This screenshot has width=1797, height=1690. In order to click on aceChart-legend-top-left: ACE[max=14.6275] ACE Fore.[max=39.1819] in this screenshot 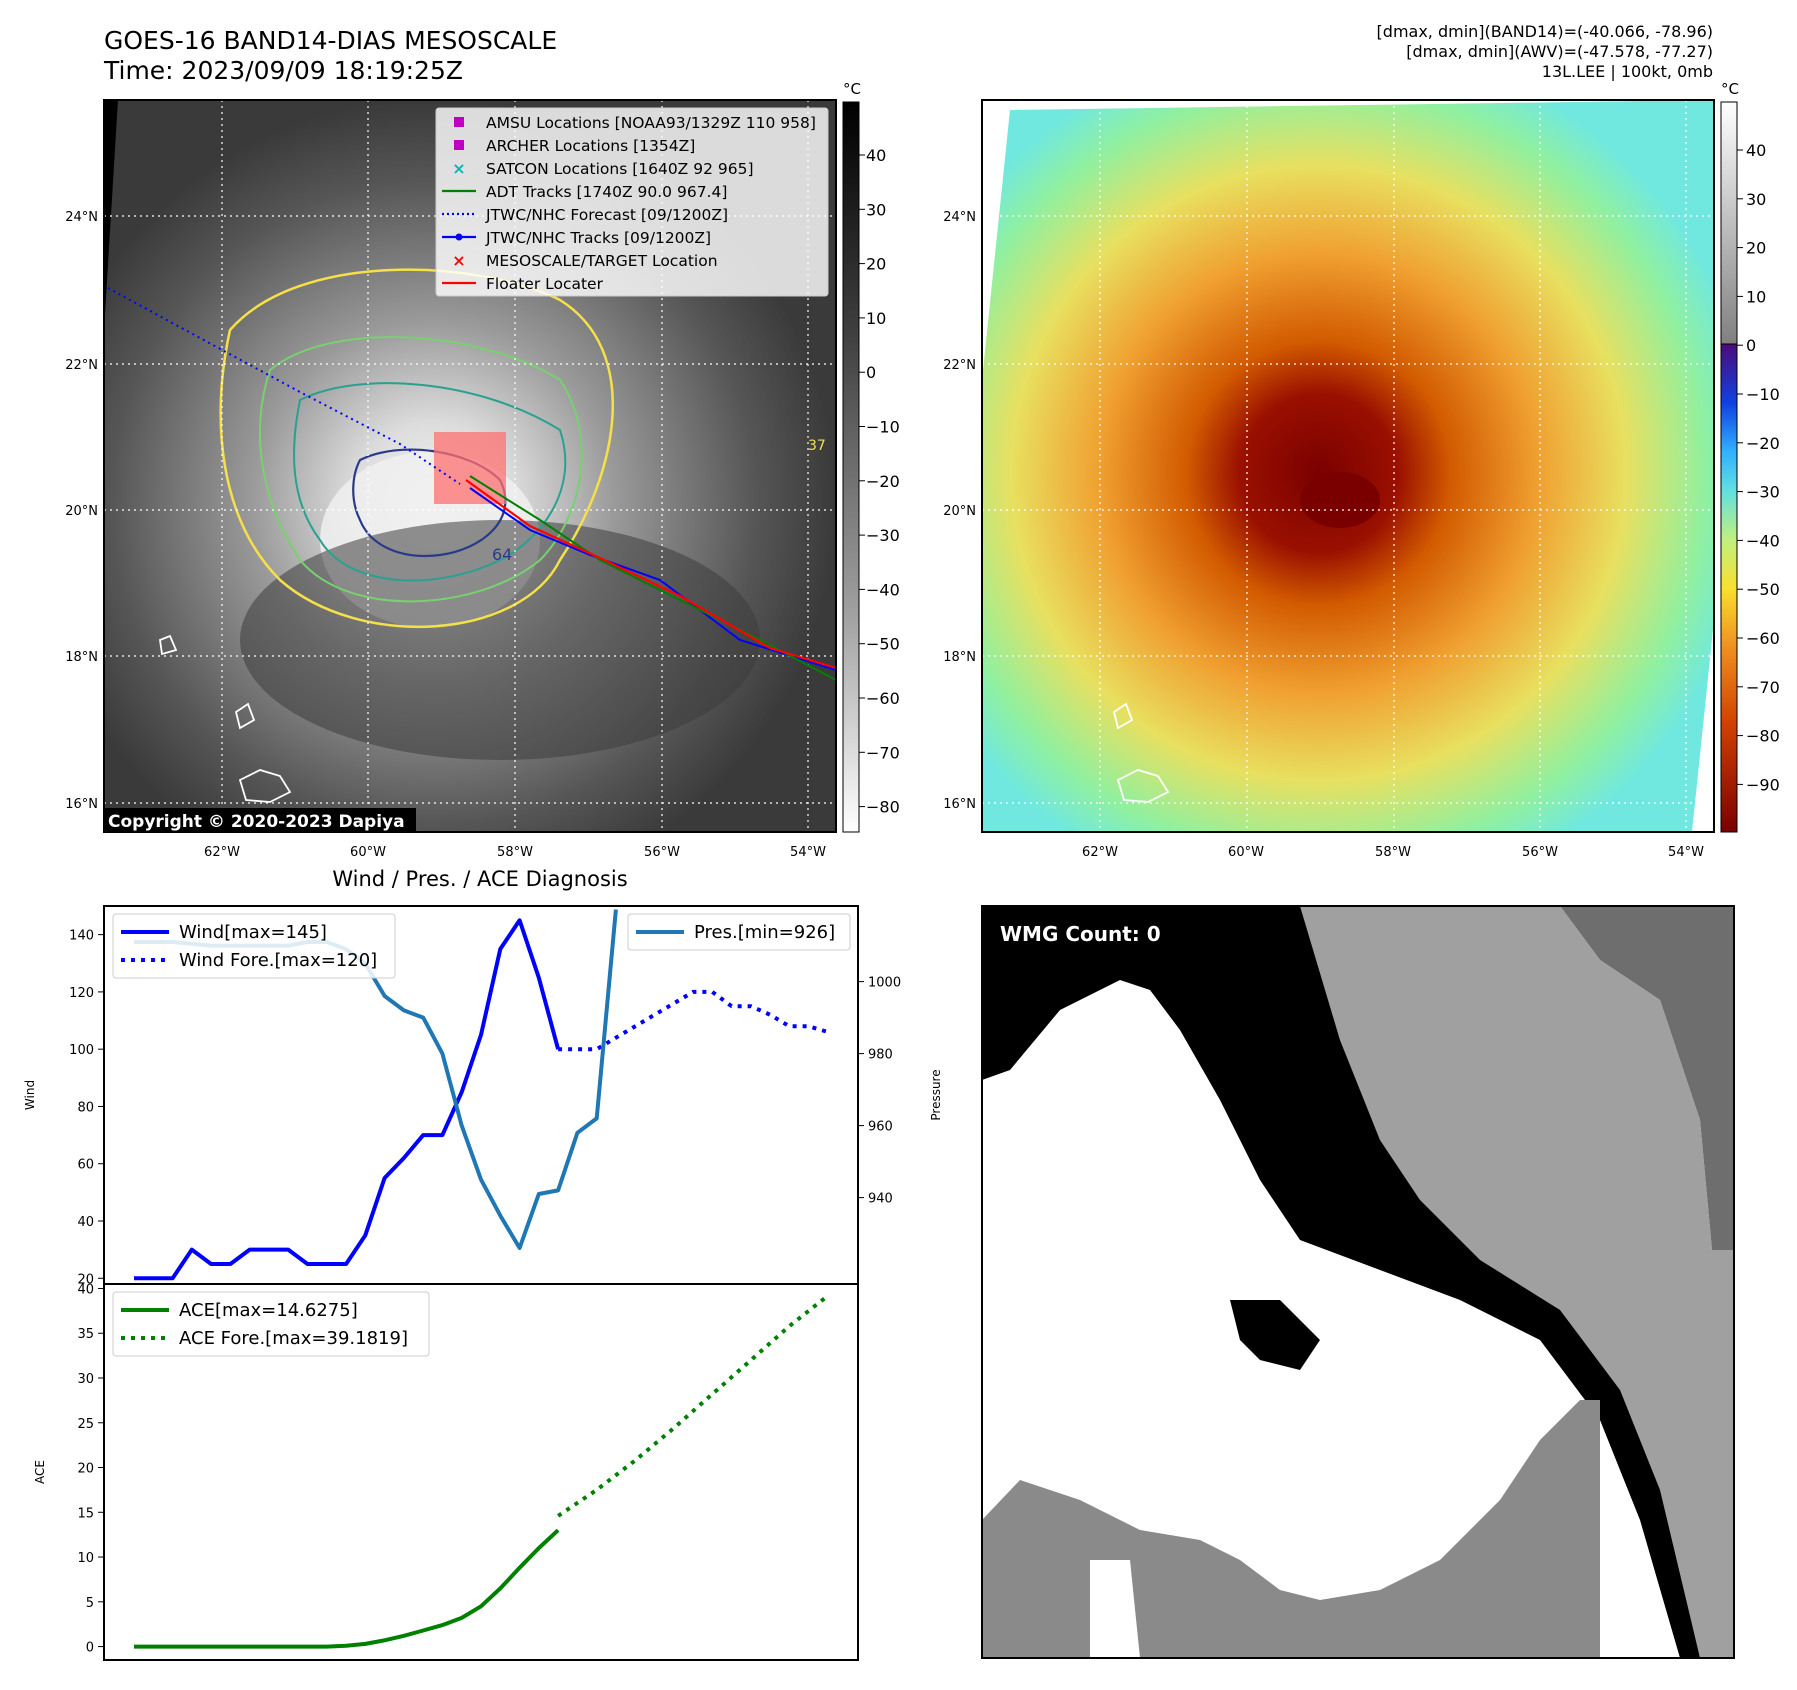, I will do `click(271, 1324)`.